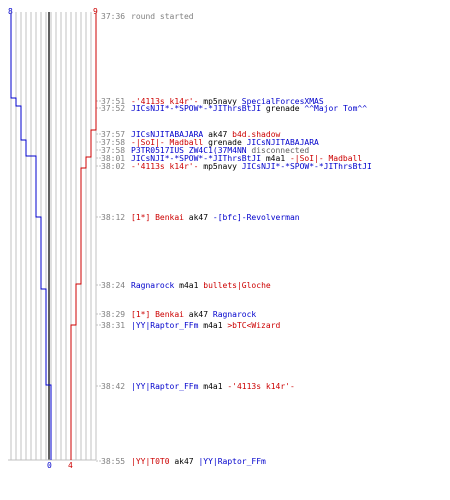 The height and width of the screenshot is (500, 450). What do you see at coordinates (83, 237) in the screenshot?
I see `red-team-line` at bounding box center [83, 237].